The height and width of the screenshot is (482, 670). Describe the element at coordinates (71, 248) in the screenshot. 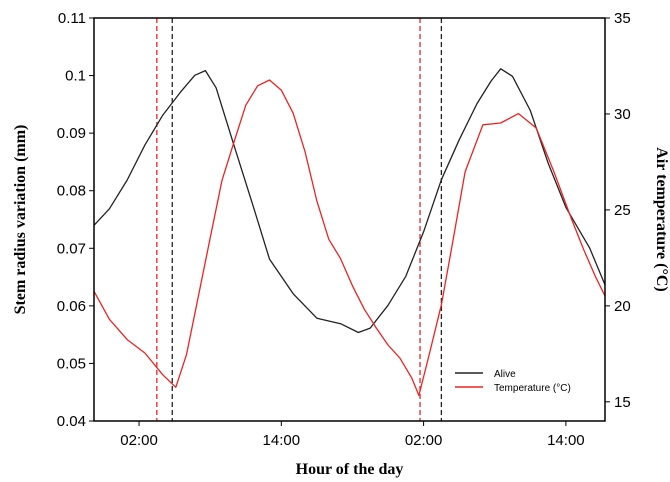

I see `y-left-tick-label-4: 0.07` at that location.